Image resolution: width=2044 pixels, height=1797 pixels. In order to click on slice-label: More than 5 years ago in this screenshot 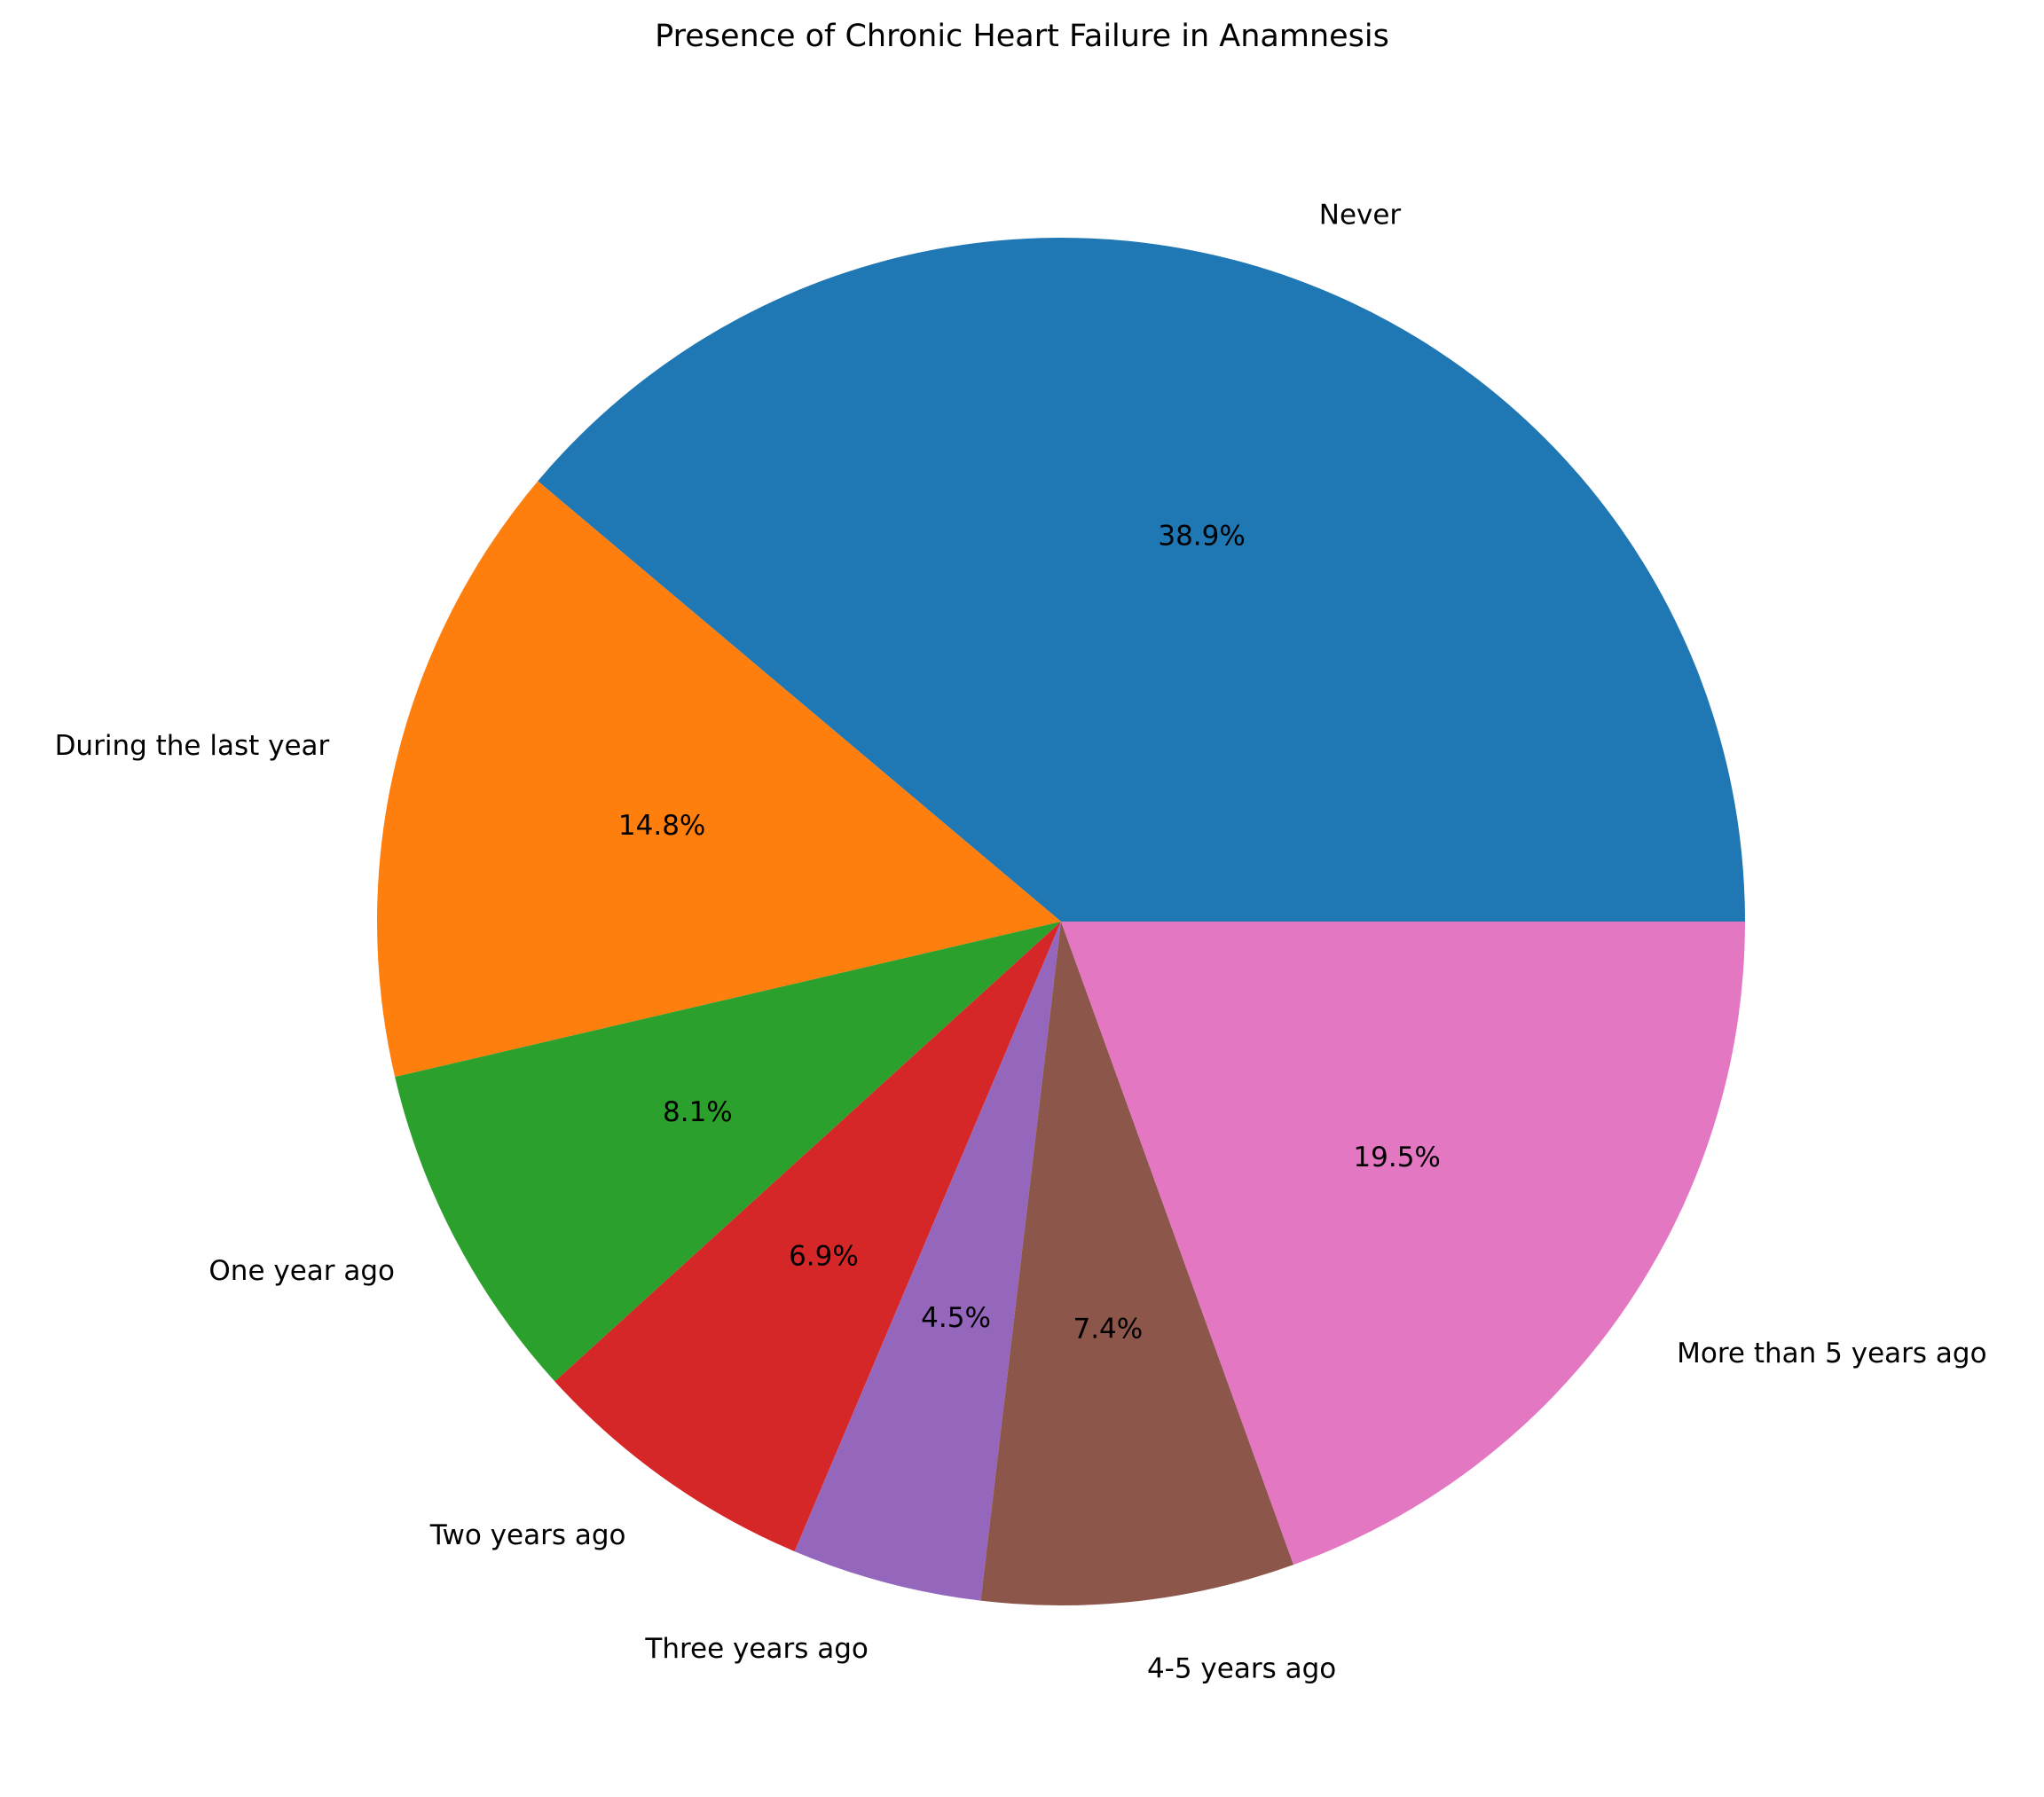, I will do `click(1831, 1353)`.